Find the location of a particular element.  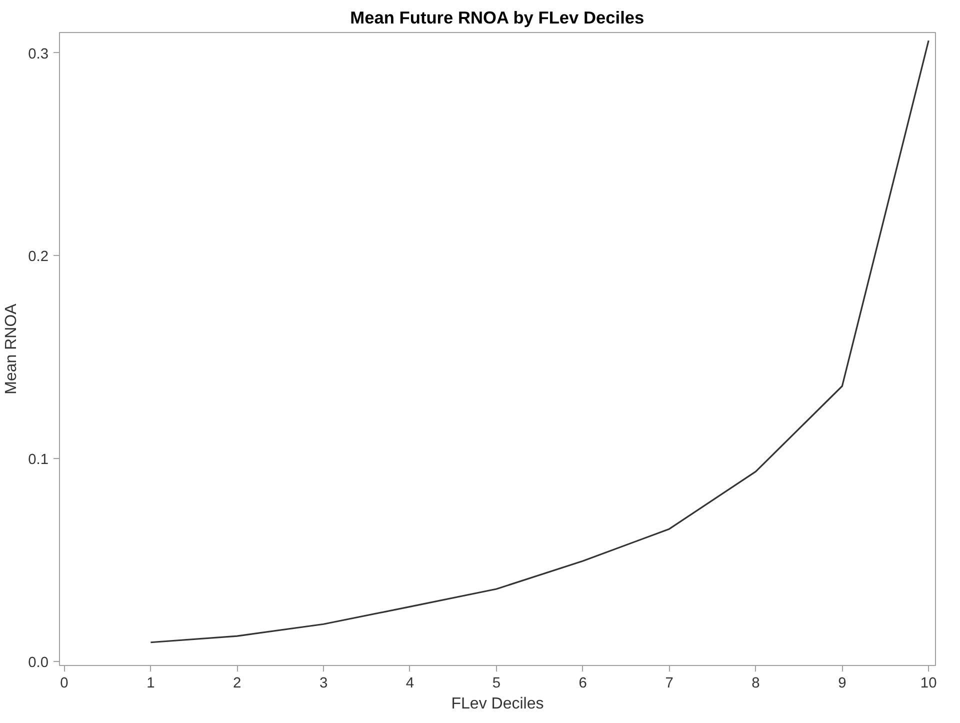

x-tick-label: 10 is located at coordinates (928, 684).